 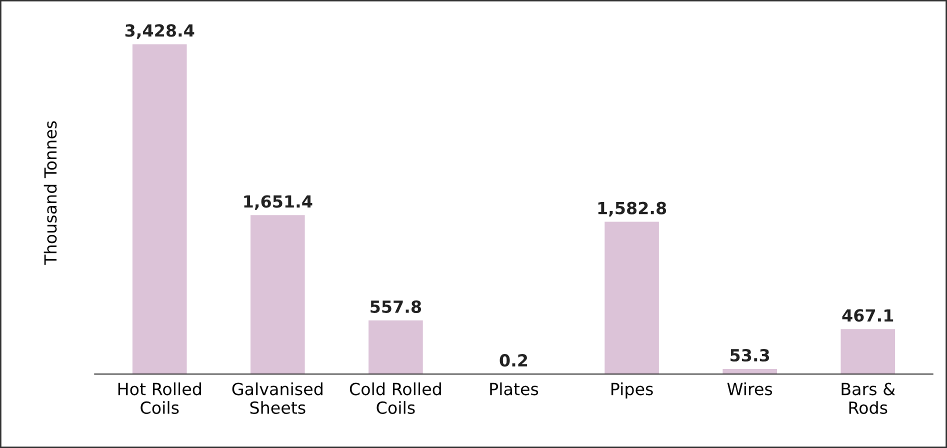 I want to click on data-label: 1,582.8, so click(x=632, y=209).